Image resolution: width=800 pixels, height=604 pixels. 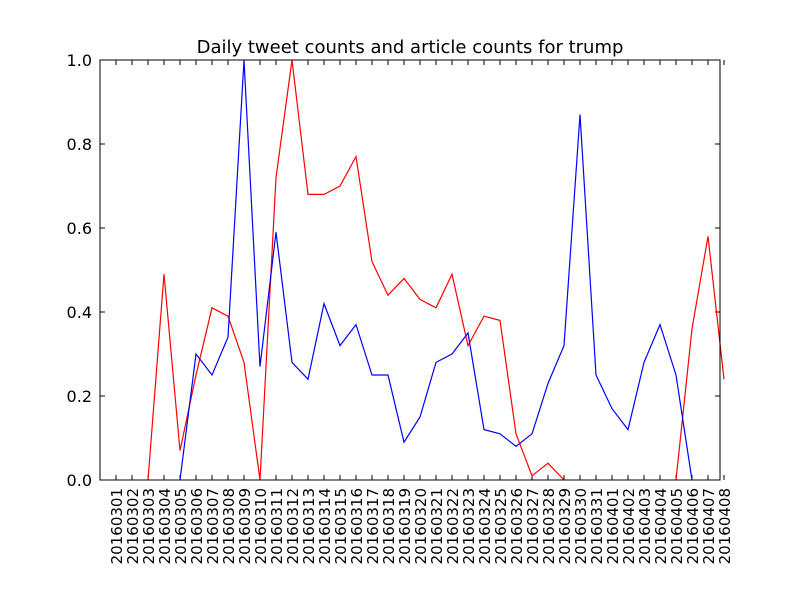 I want to click on y-tick-label: 0.8, so click(x=79, y=144).